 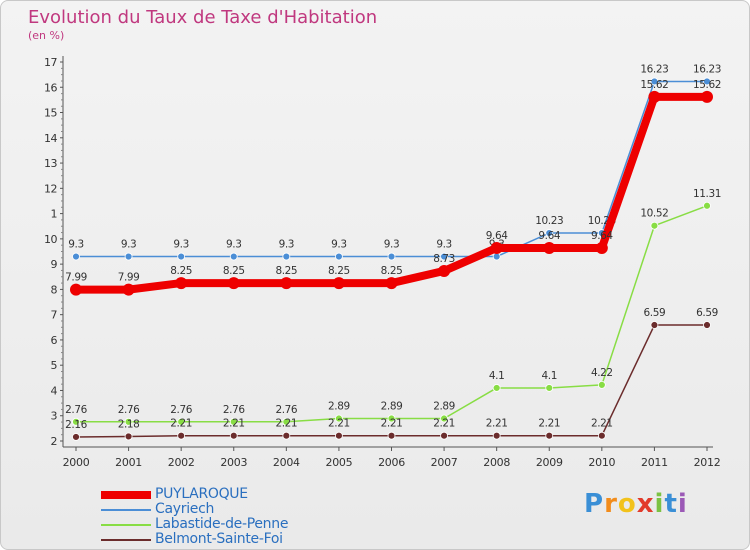 What do you see at coordinates (185, 509) in the screenshot?
I see `legend-label: Cayriech` at bounding box center [185, 509].